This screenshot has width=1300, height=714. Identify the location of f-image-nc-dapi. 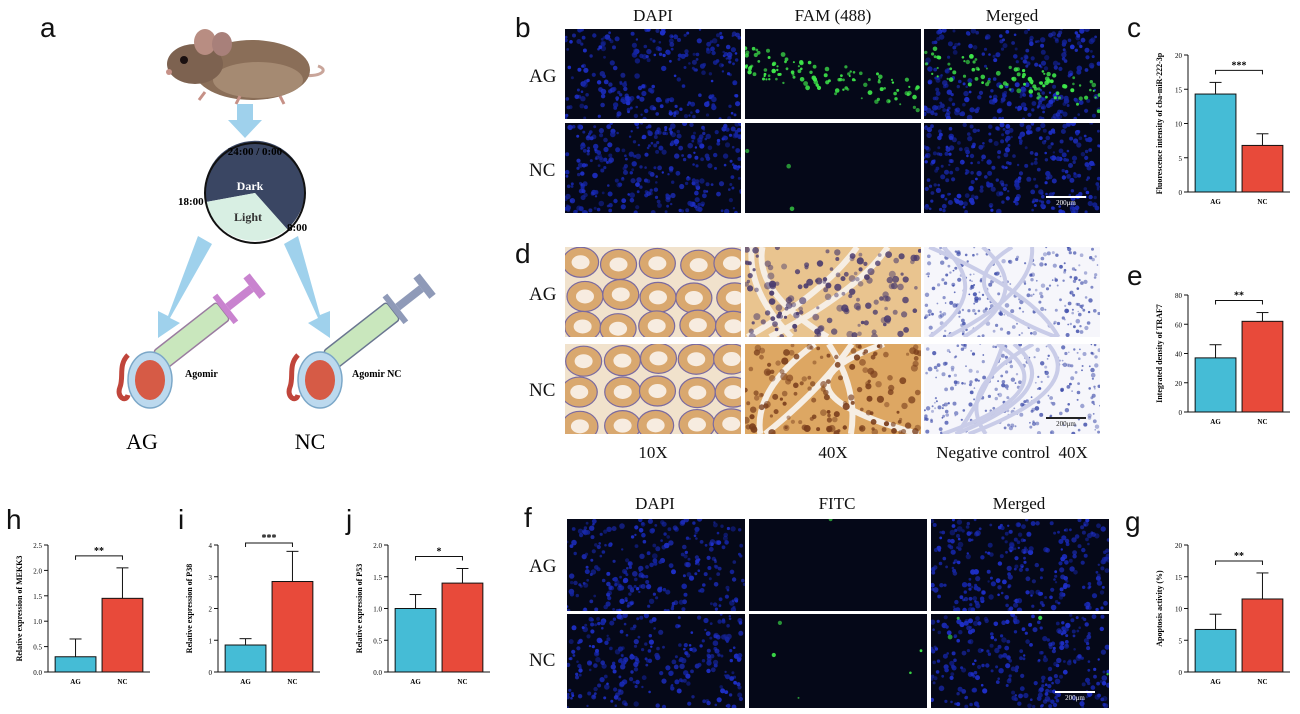
(656, 661).